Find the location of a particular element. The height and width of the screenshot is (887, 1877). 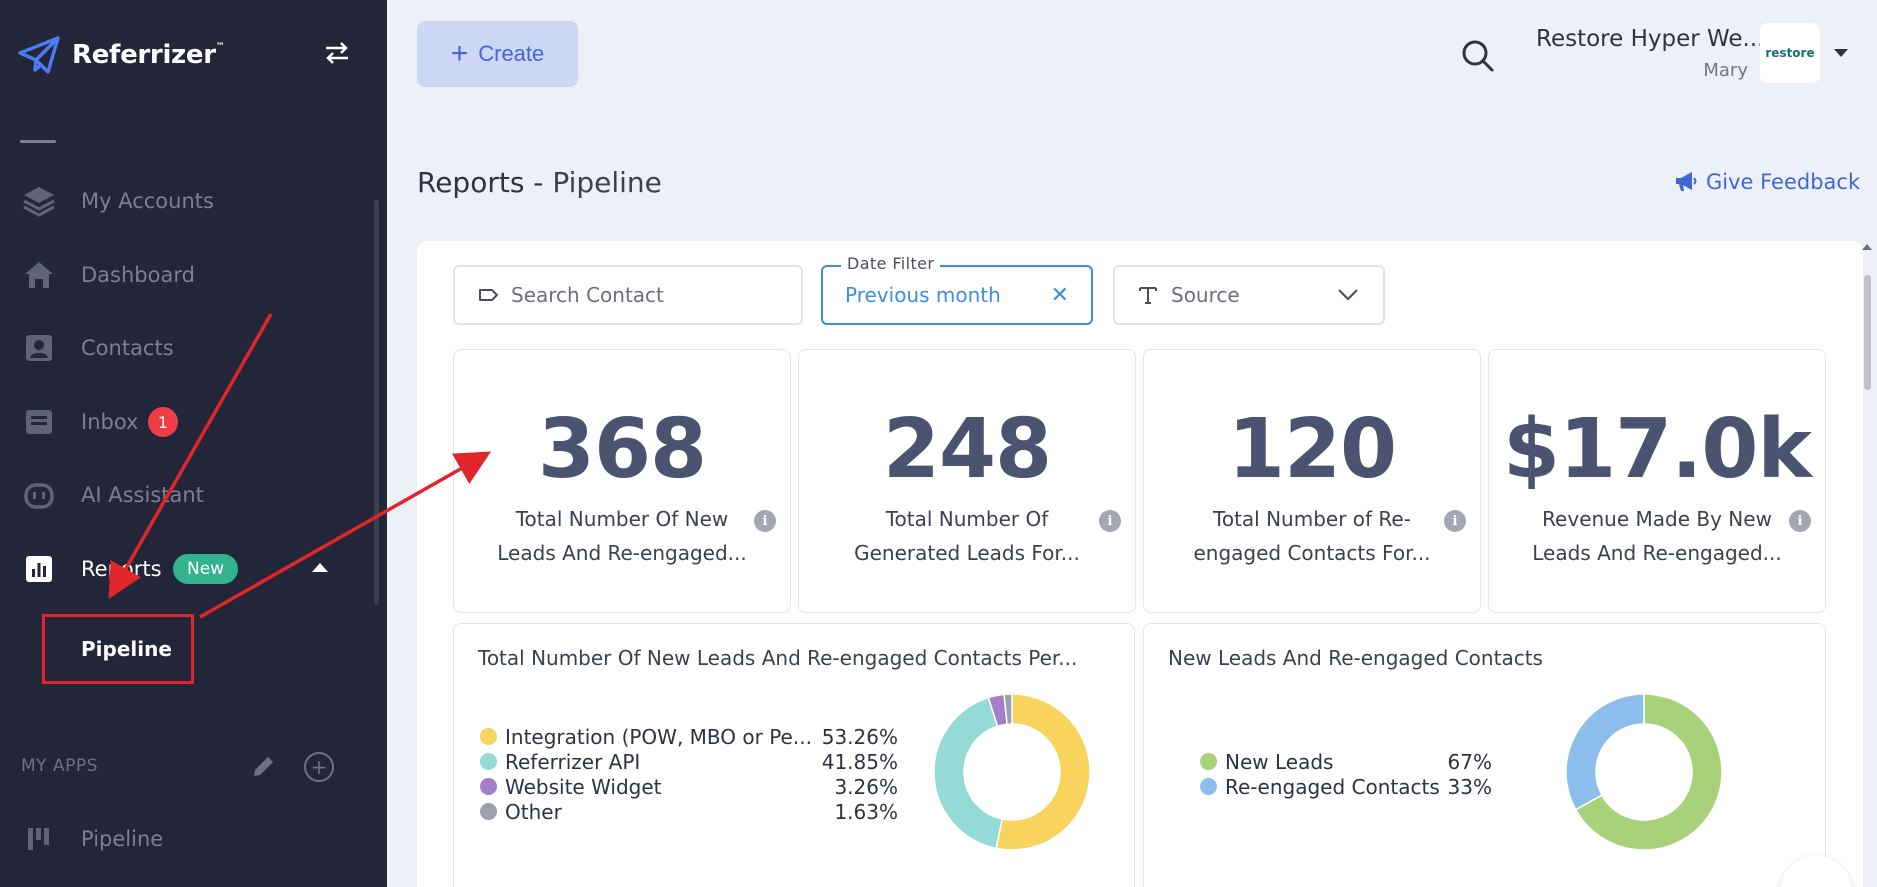

megaphone-icon is located at coordinates (1686, 181).